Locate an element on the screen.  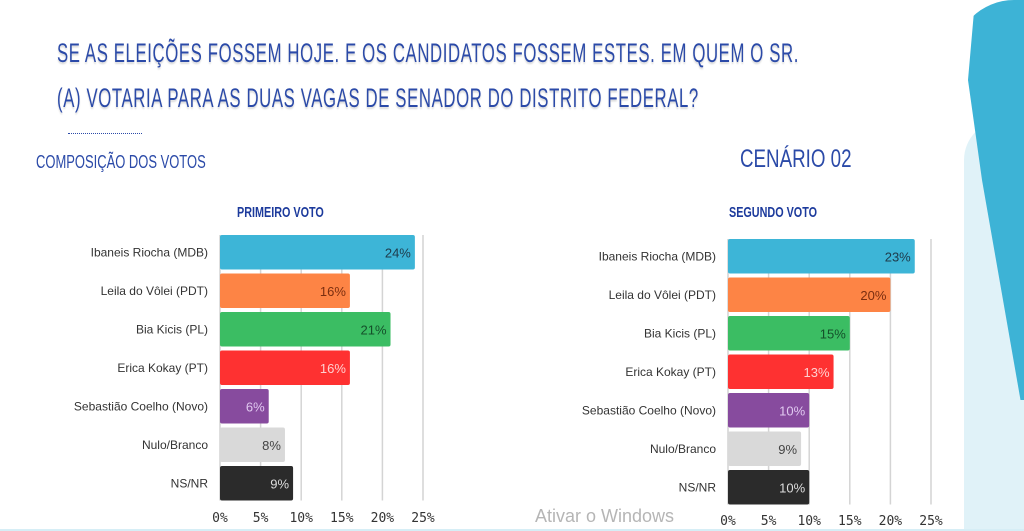
data-label: 23% is located at coordinates (898, 256).